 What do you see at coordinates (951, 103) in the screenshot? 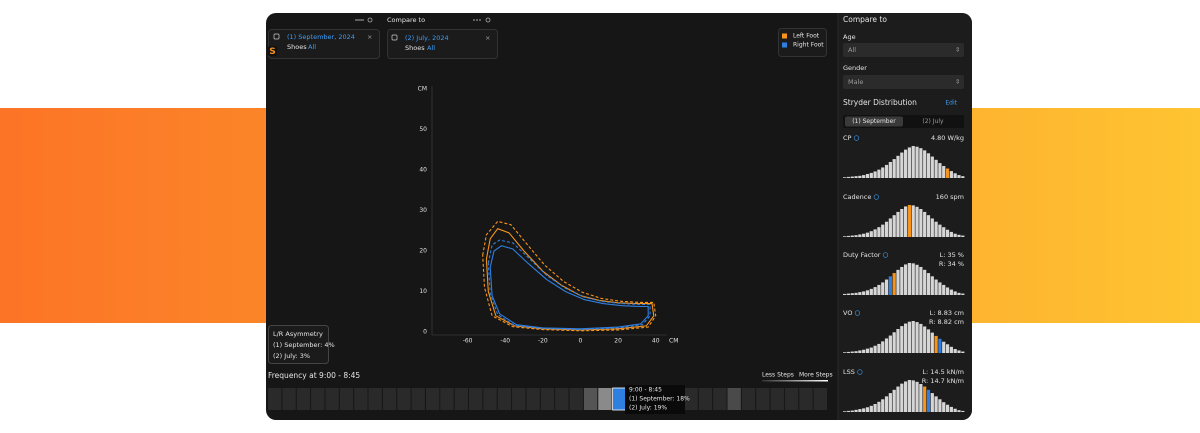
I see `edit-link: Edit` at bounding box center [951, 103].